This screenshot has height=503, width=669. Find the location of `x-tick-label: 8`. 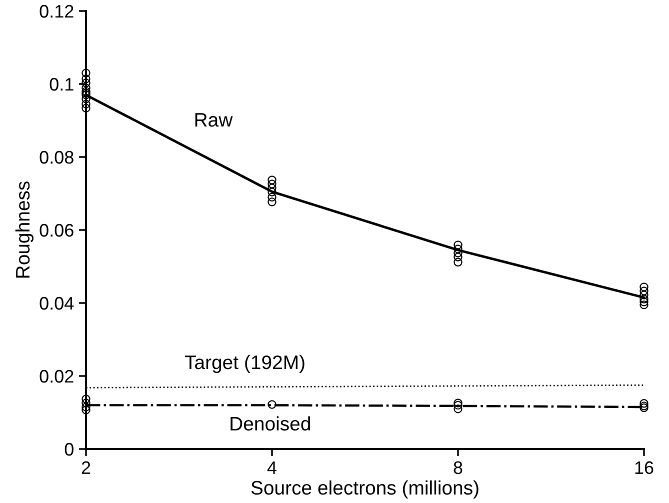

x-tick-label: 8 is located at coordinates (458, 467).